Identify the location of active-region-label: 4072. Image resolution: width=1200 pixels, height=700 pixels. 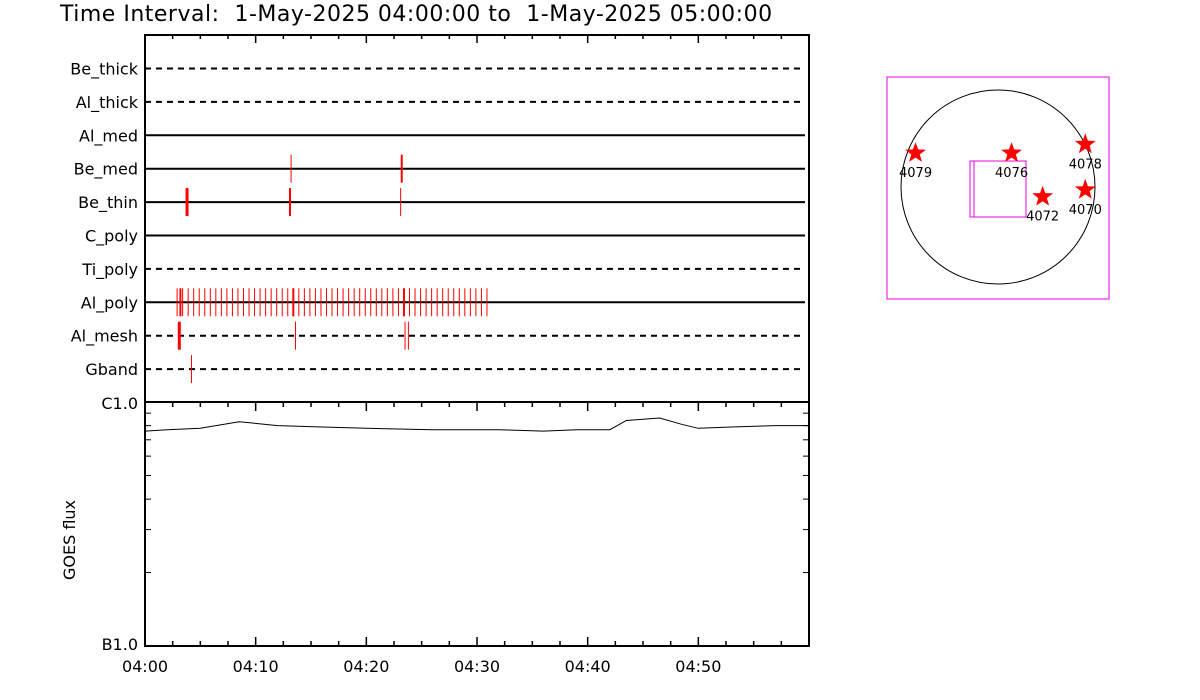
(1042, 217).